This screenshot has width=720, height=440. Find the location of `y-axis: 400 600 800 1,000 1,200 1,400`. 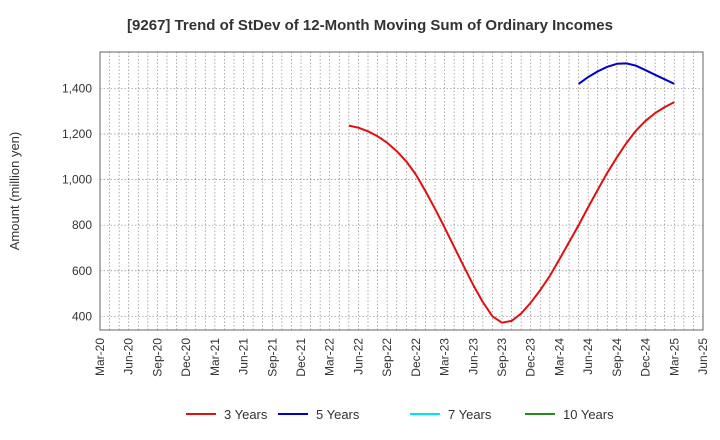

y-axis: 400 600 800 1,000 1,200 1,400 is located at coordinates (77, 202).